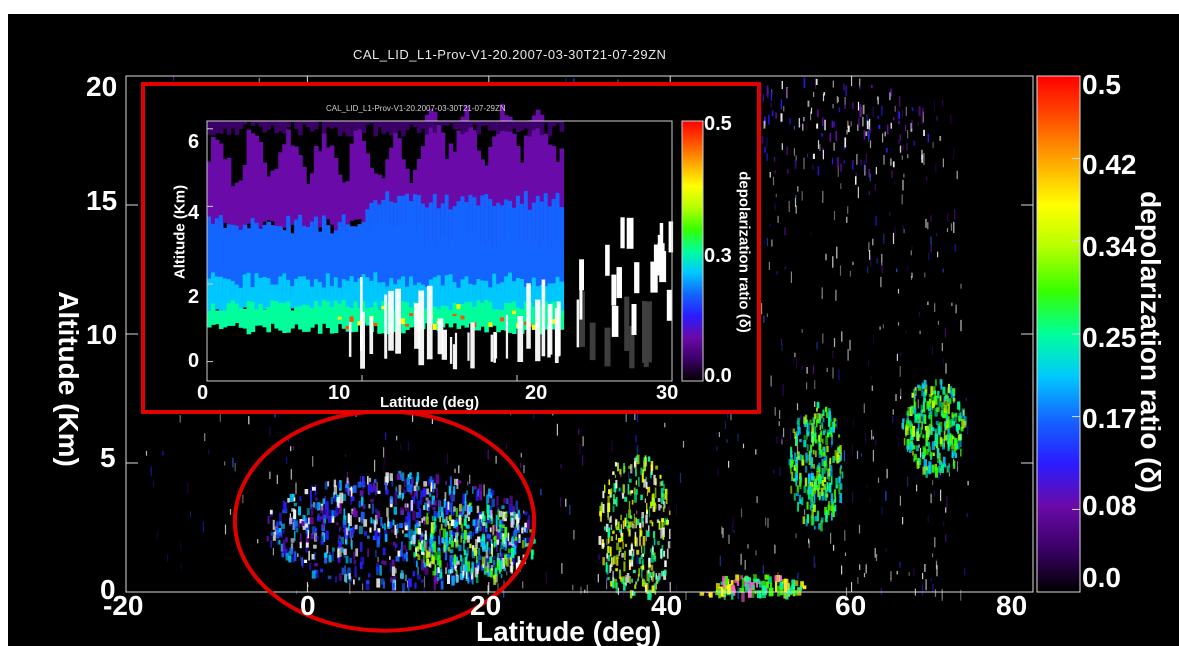 Image resolution: width=1179 pixels, height=646 pixels. I want to click on main-y-tick-15: 15, so click(102, 200).